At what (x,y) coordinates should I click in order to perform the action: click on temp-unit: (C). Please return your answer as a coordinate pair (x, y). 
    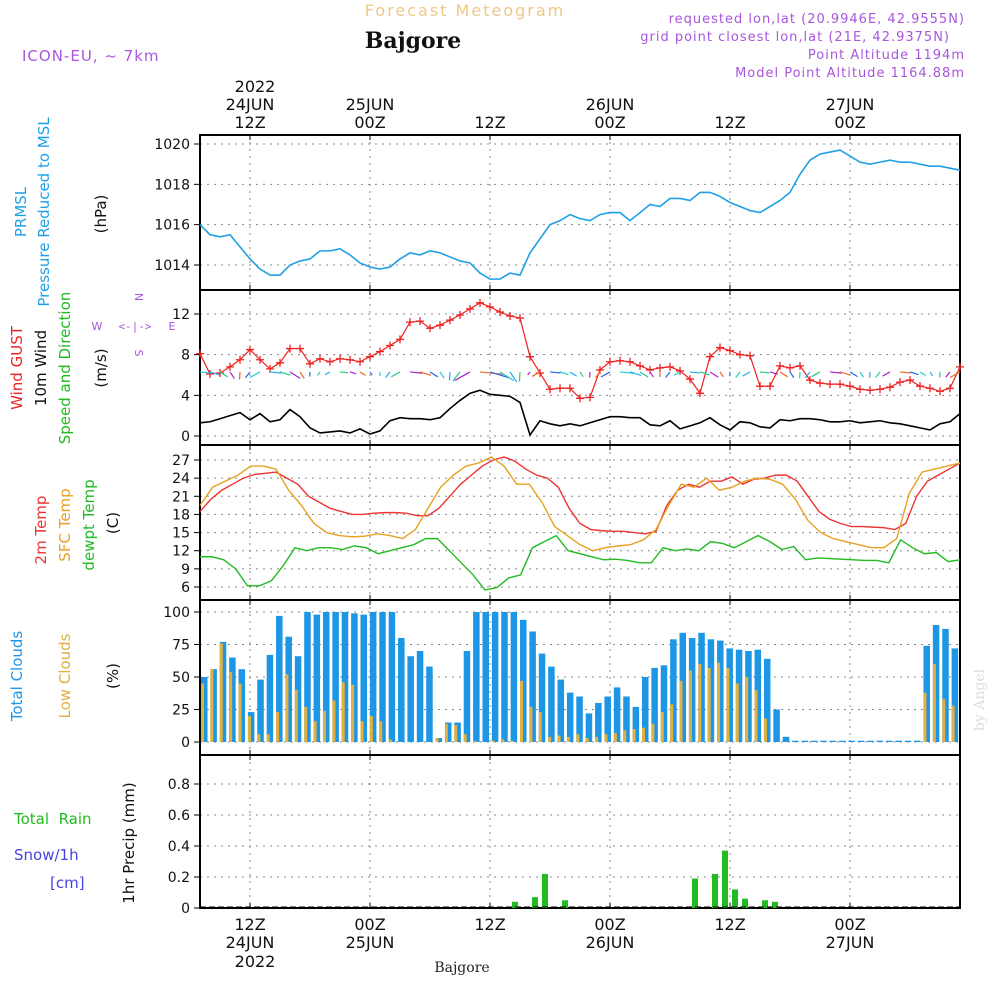
    Looking at the image, I should click on (113, 523).